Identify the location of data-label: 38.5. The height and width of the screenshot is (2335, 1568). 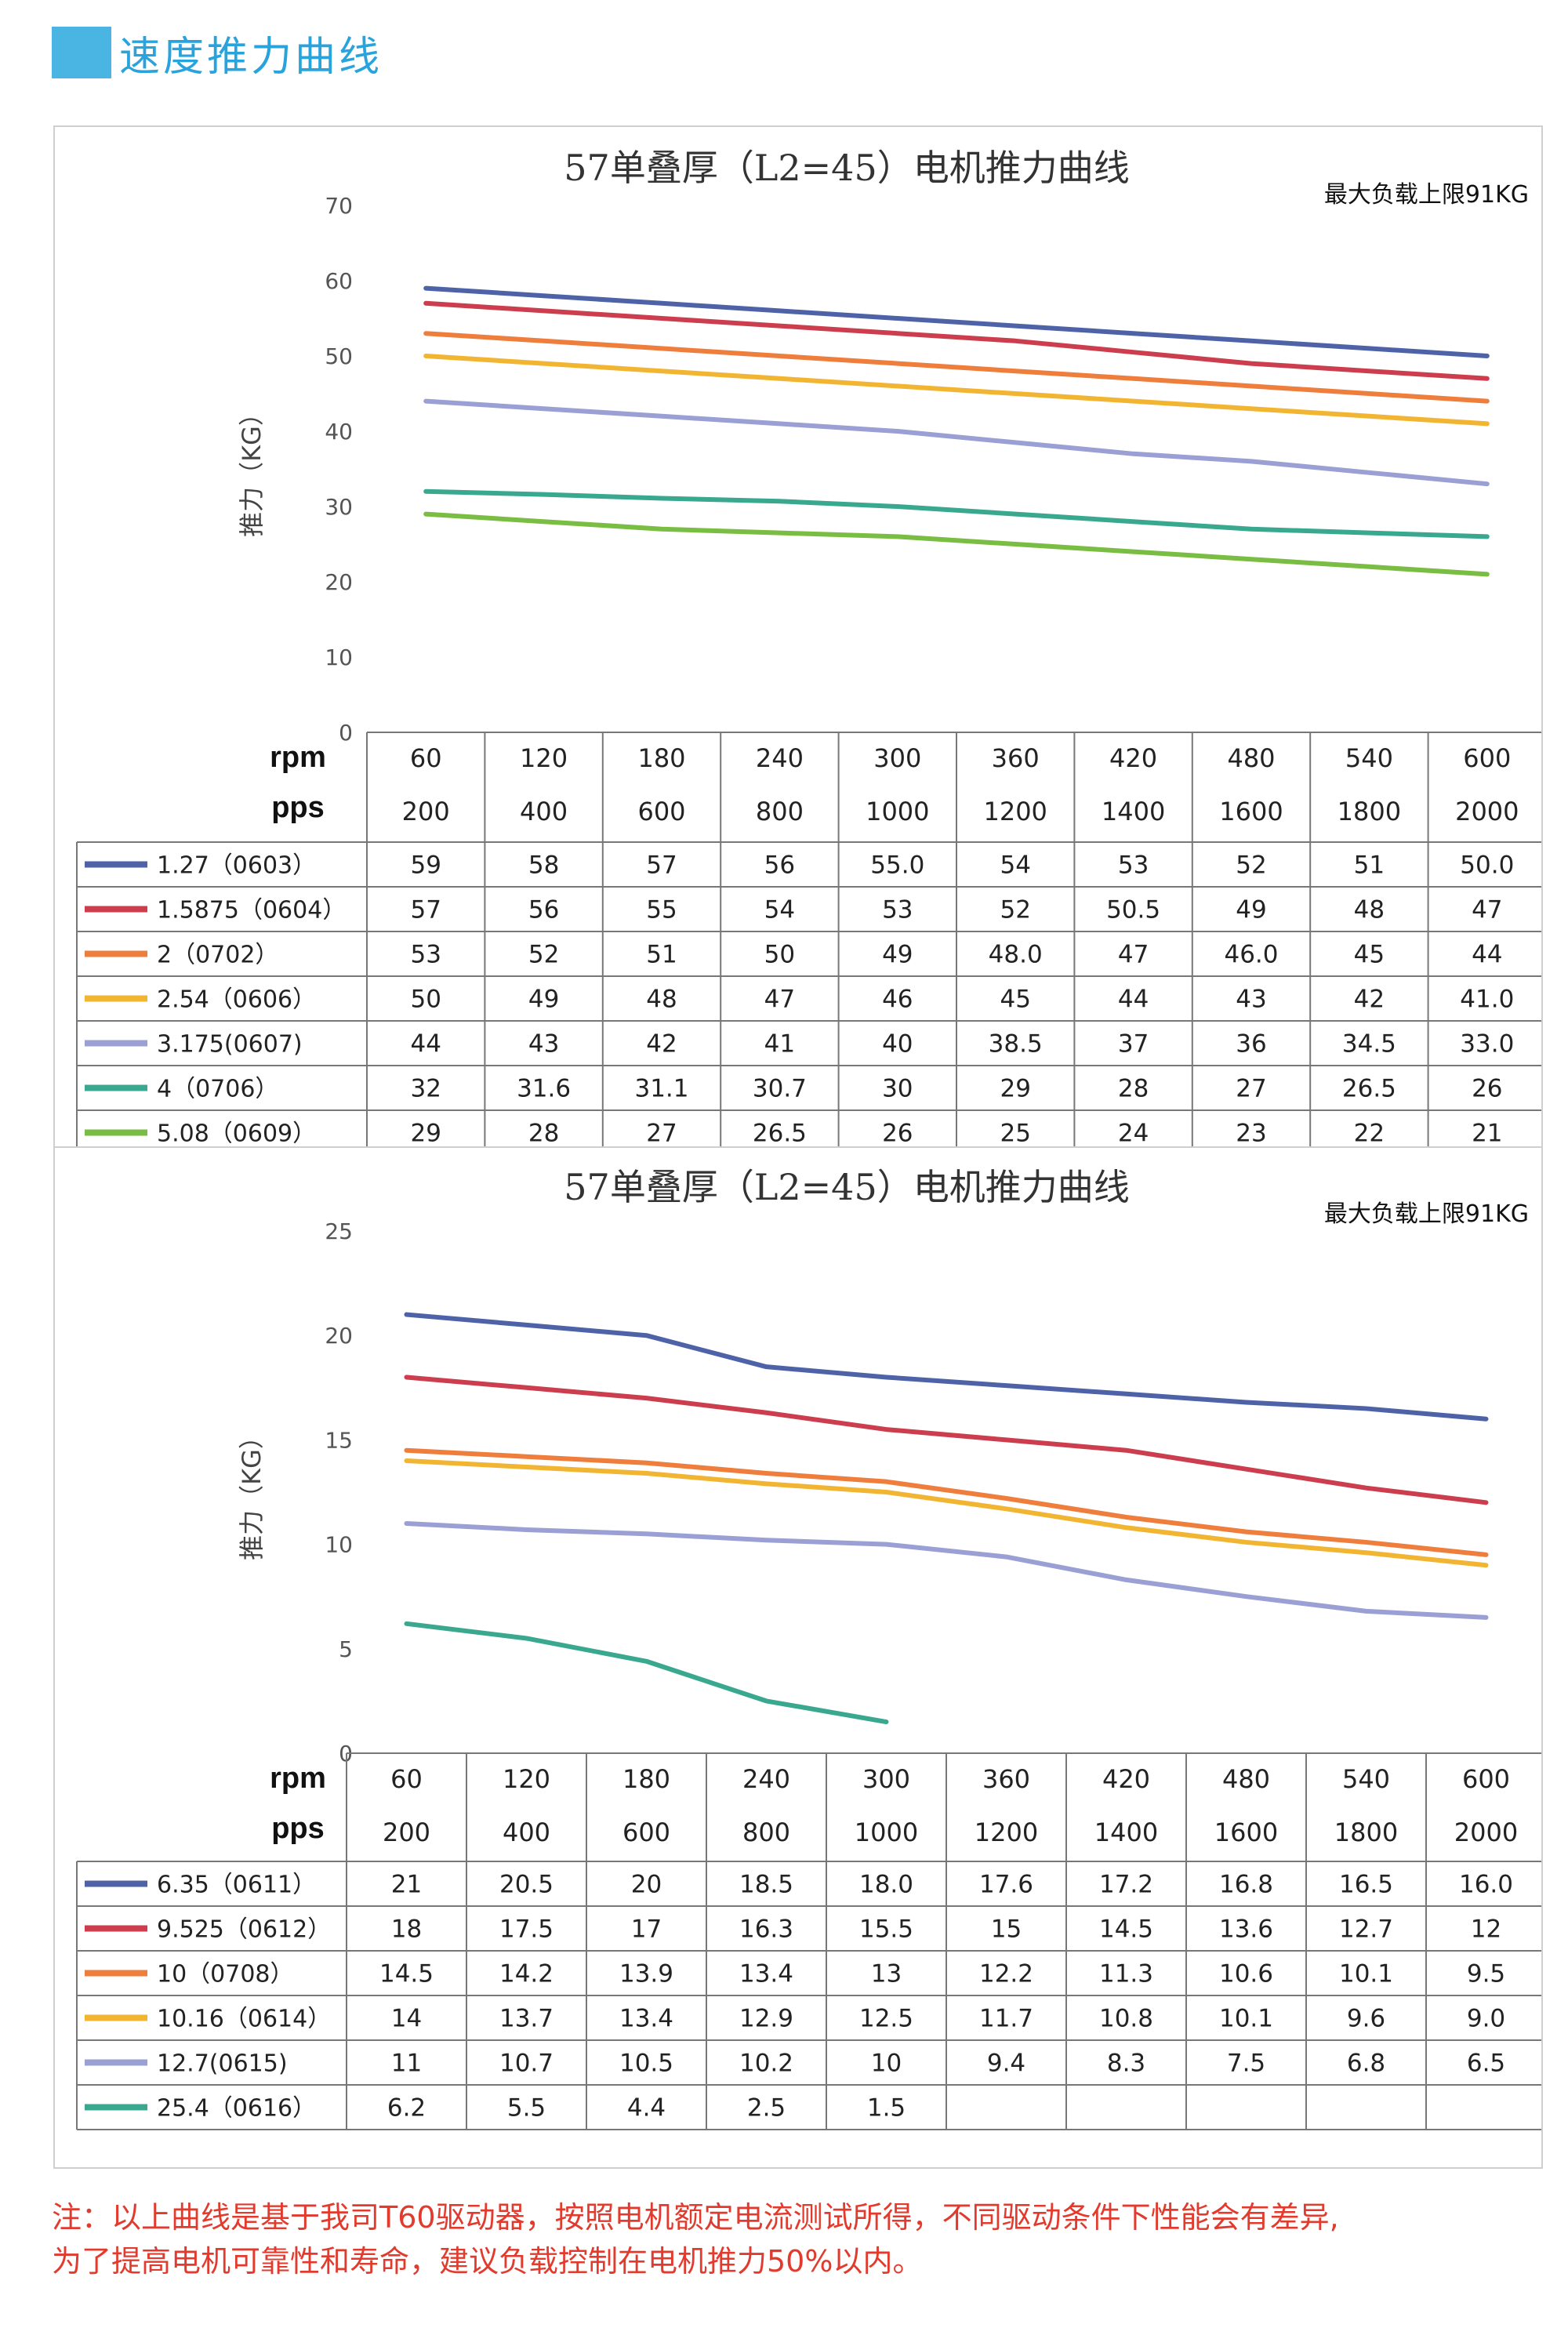
(1016, 1044).